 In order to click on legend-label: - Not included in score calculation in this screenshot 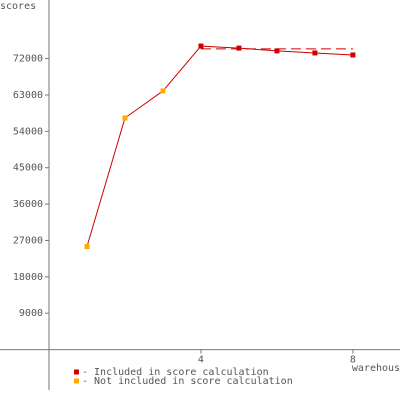, I will do `click(187, 381)`.